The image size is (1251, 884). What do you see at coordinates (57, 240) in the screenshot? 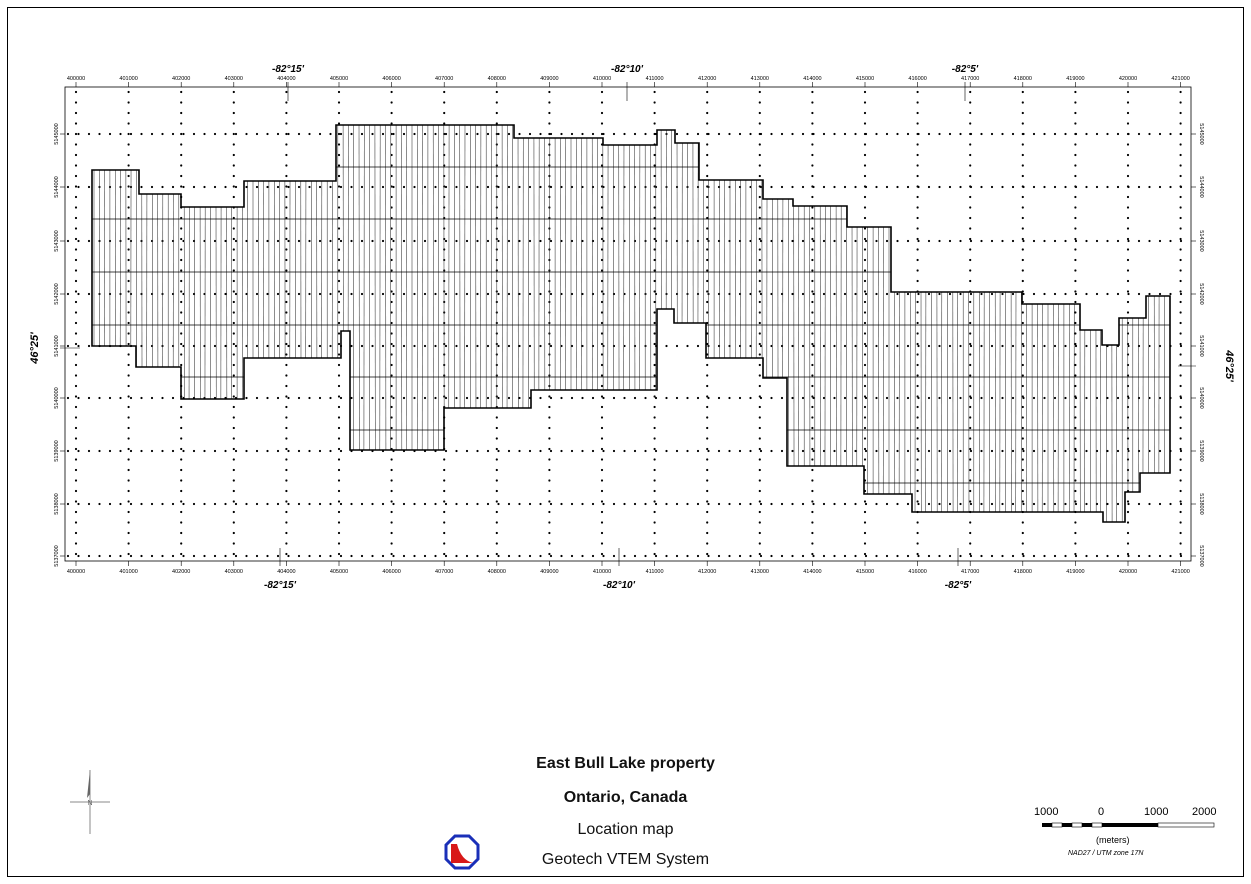
I see `northing-tick-label: 5143000` at bounding box center [57, 240].